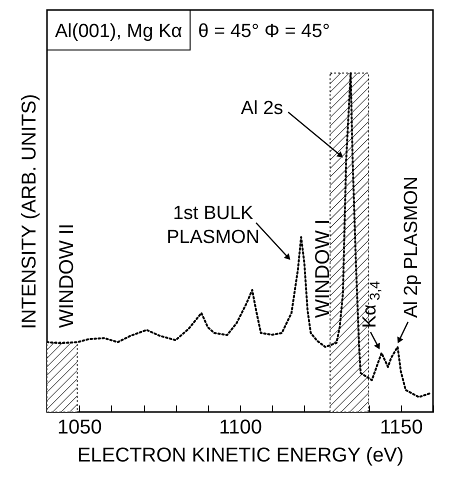 This screenshot has width=456, height=483. Describe the element at coordinates (323, 268) in the screenshot. I see `band-label: WINDOW I` at that location.